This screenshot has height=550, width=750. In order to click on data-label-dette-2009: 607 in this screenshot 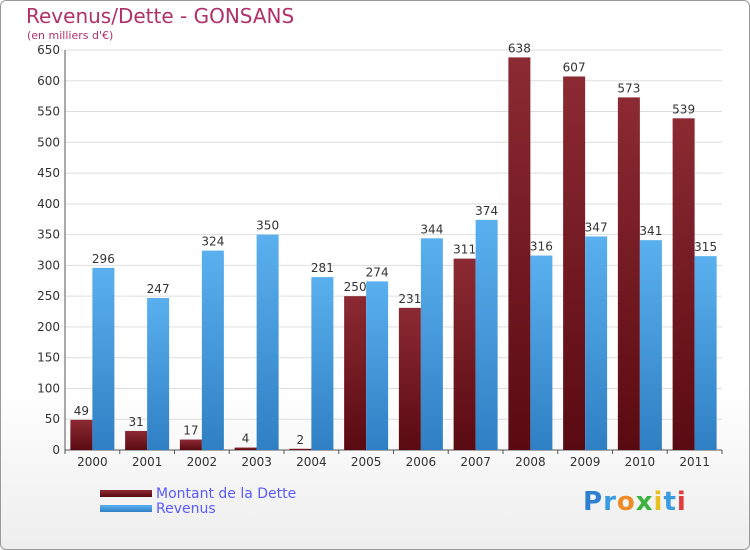, I will do `click(574, 67)`.